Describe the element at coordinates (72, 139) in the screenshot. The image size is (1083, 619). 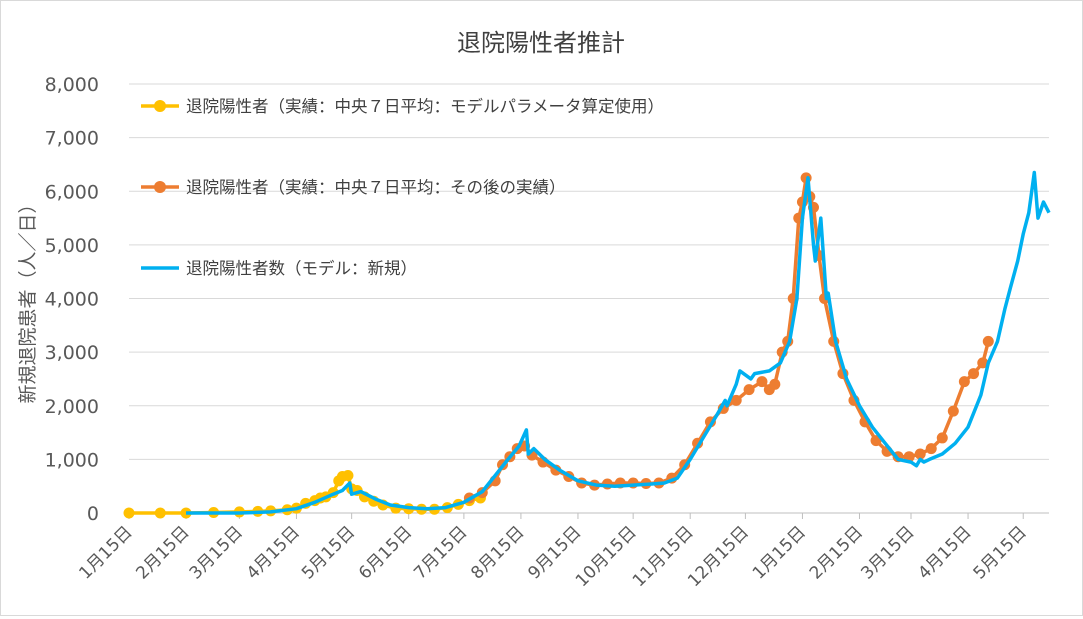
I see `y-tick-label: 7,000` at that location.